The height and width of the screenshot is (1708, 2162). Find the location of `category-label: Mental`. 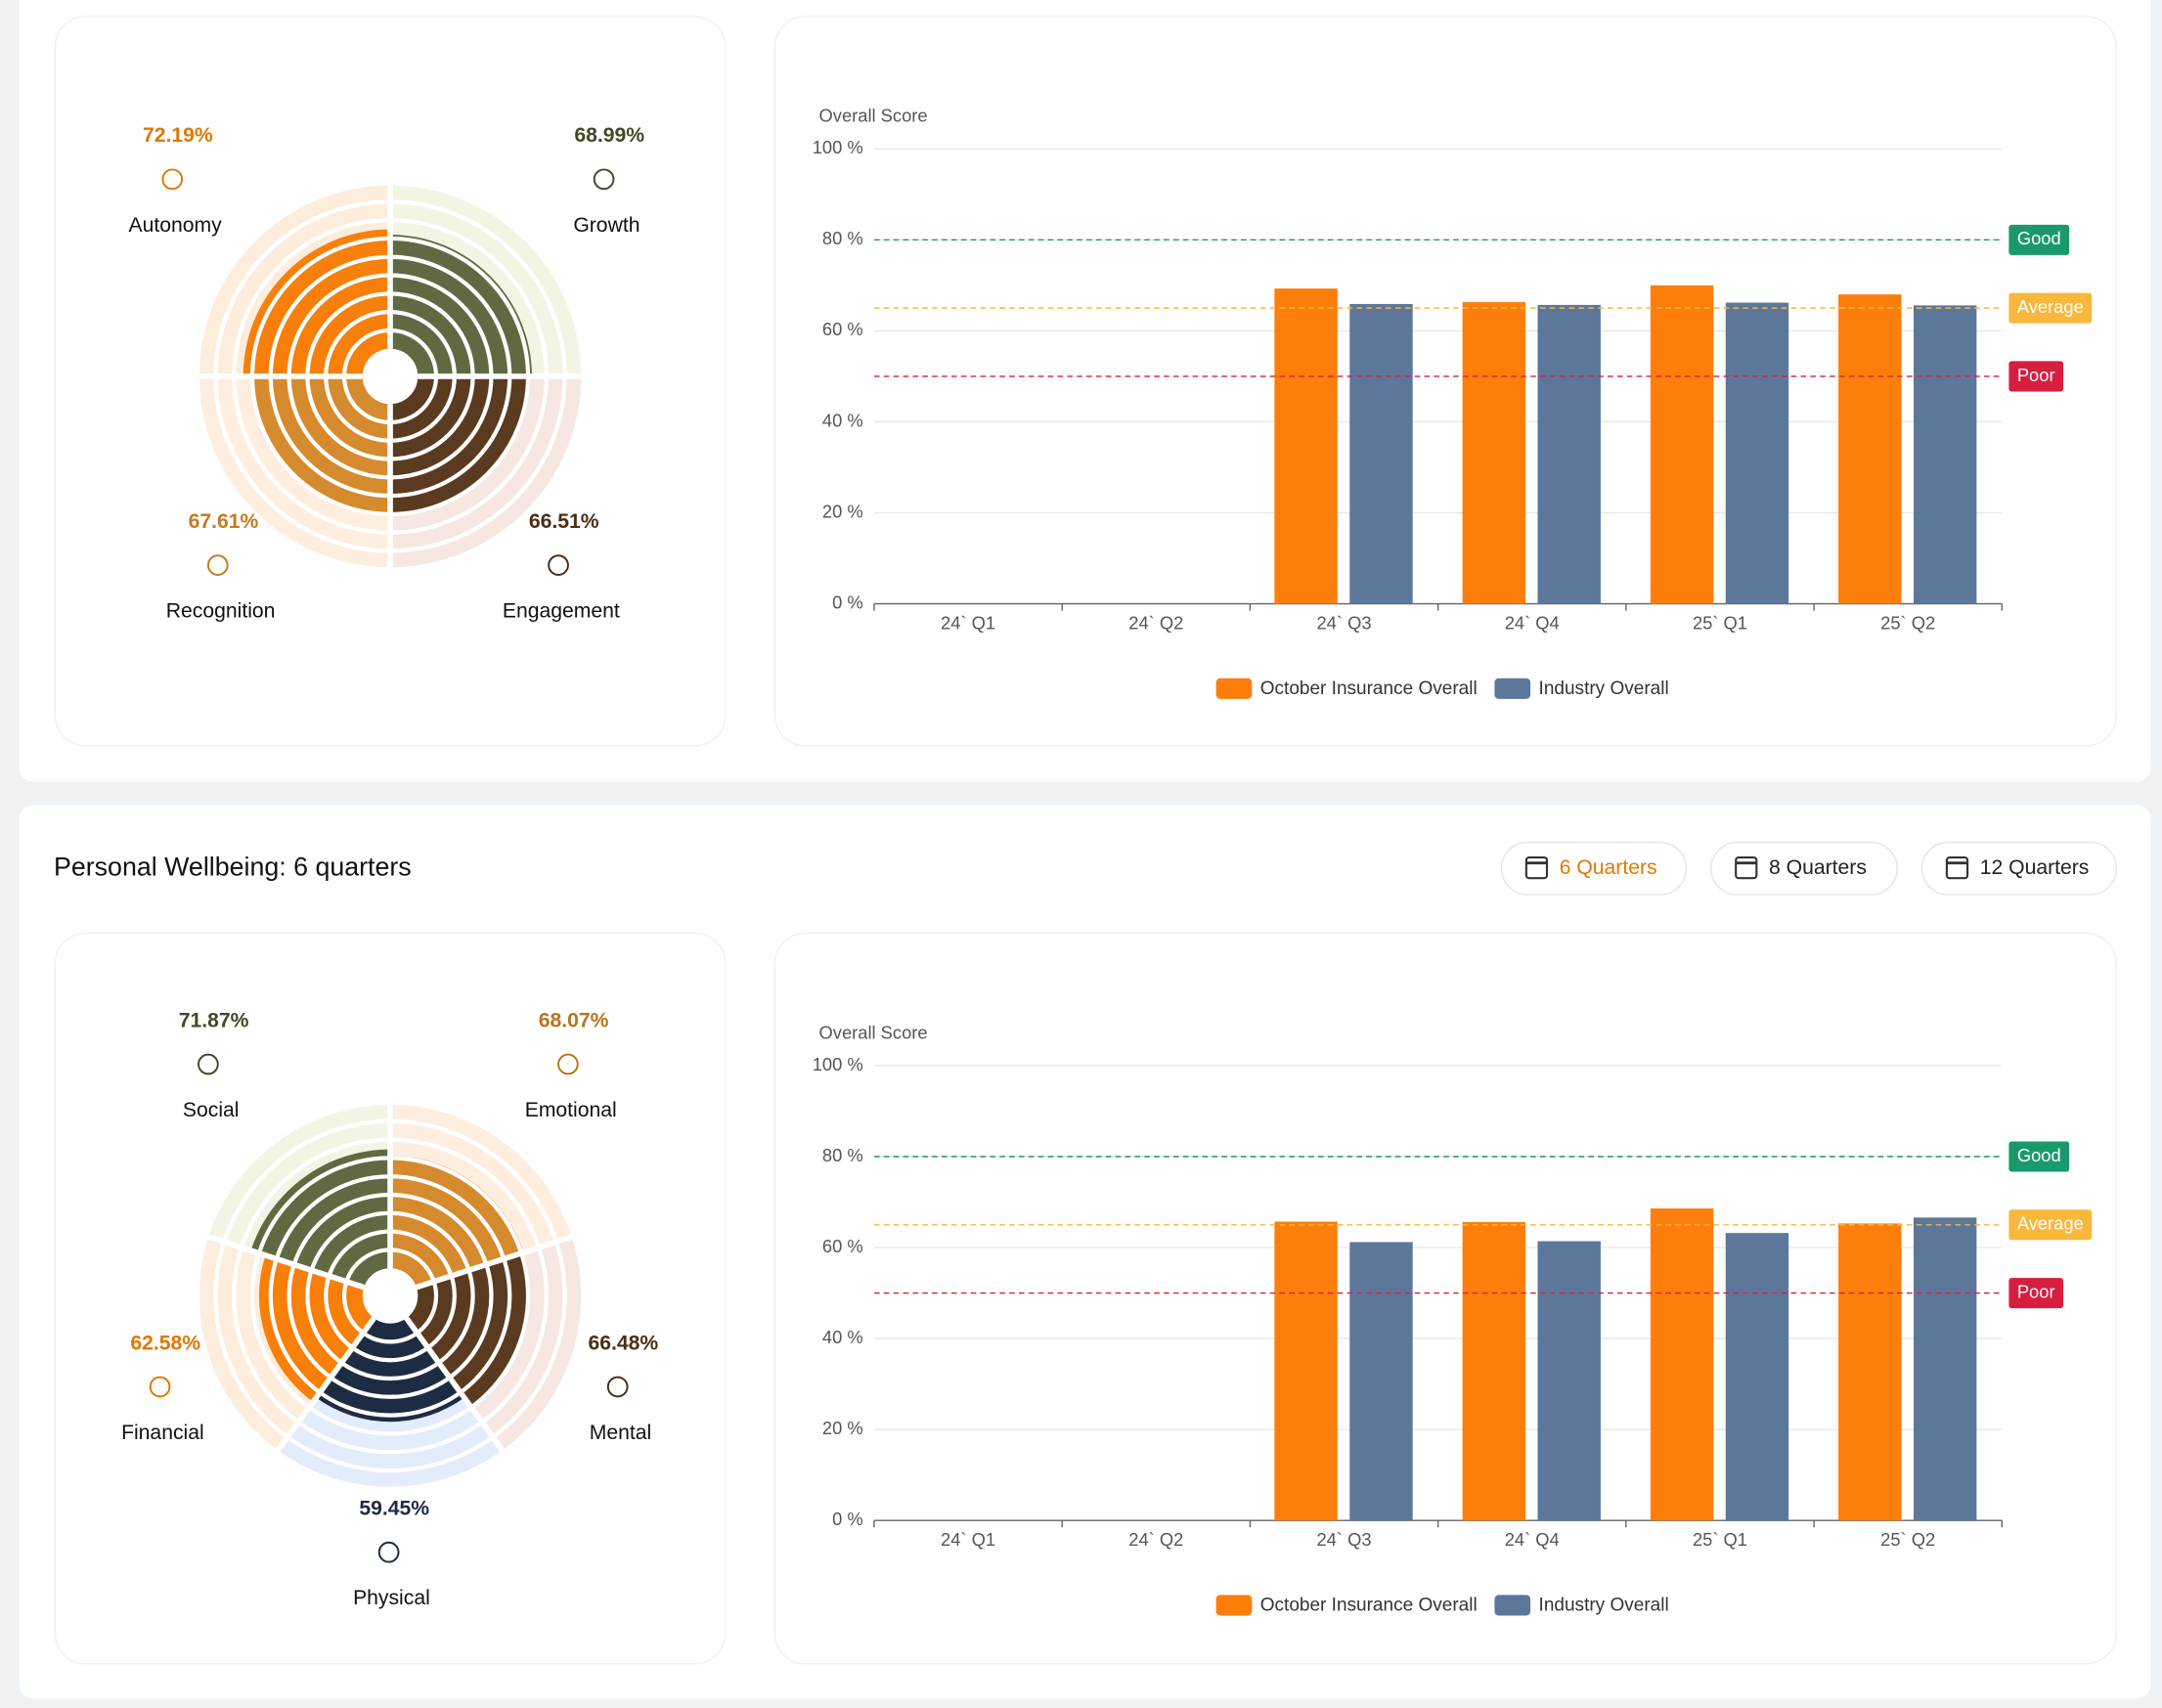

category-label: Mental is located at coordinates (620, 1433).